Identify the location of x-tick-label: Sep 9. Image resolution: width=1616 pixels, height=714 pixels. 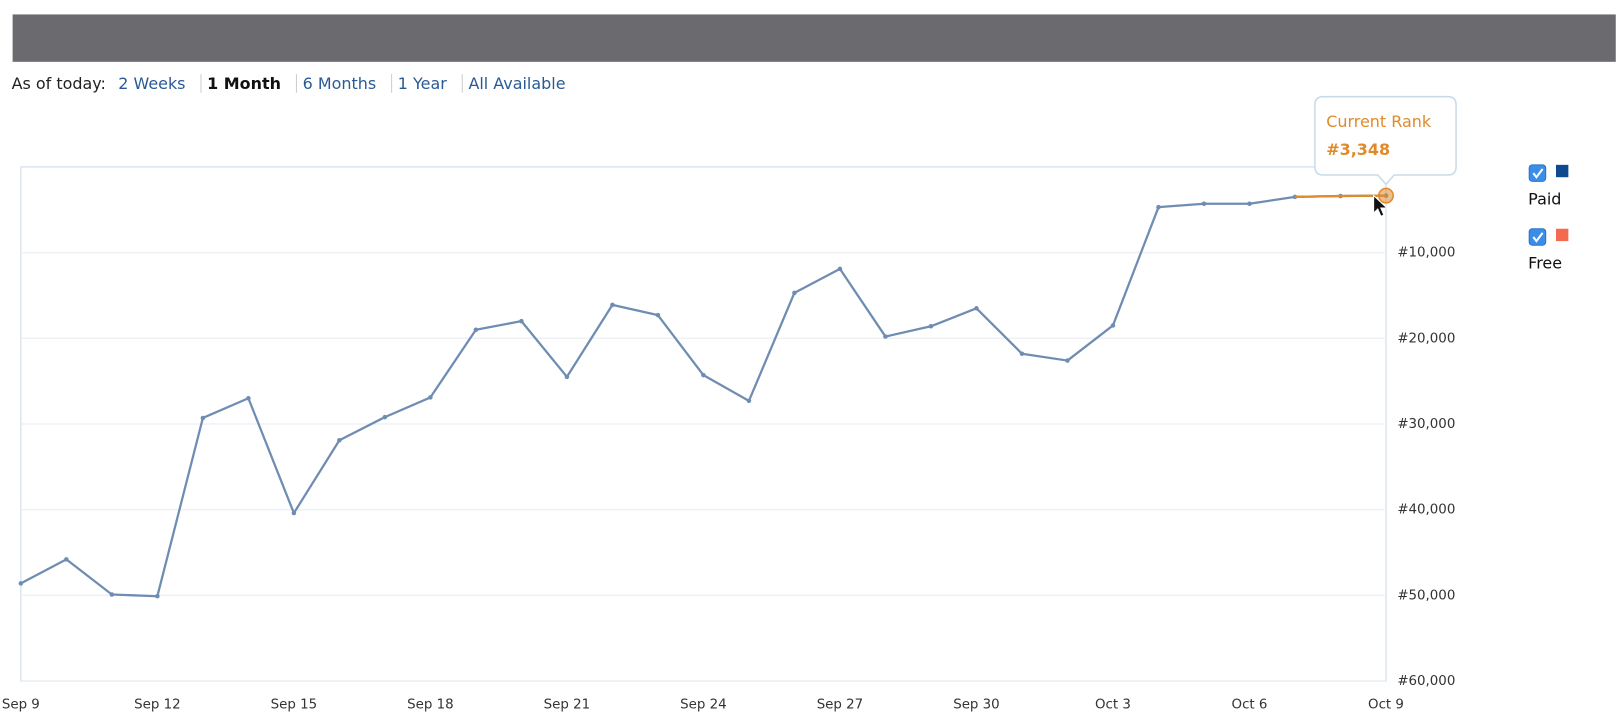
(21, 705).